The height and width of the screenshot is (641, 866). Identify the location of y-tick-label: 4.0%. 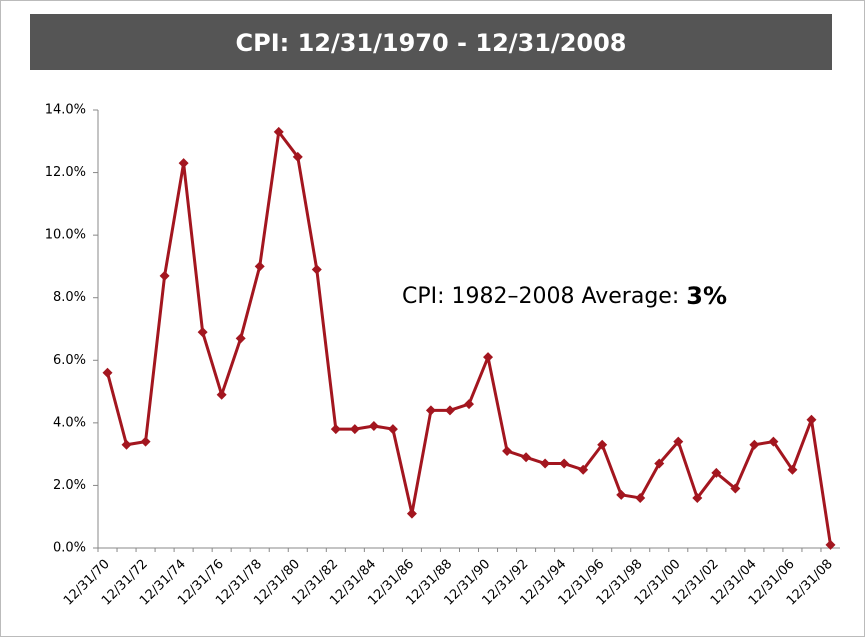
(69, 422).